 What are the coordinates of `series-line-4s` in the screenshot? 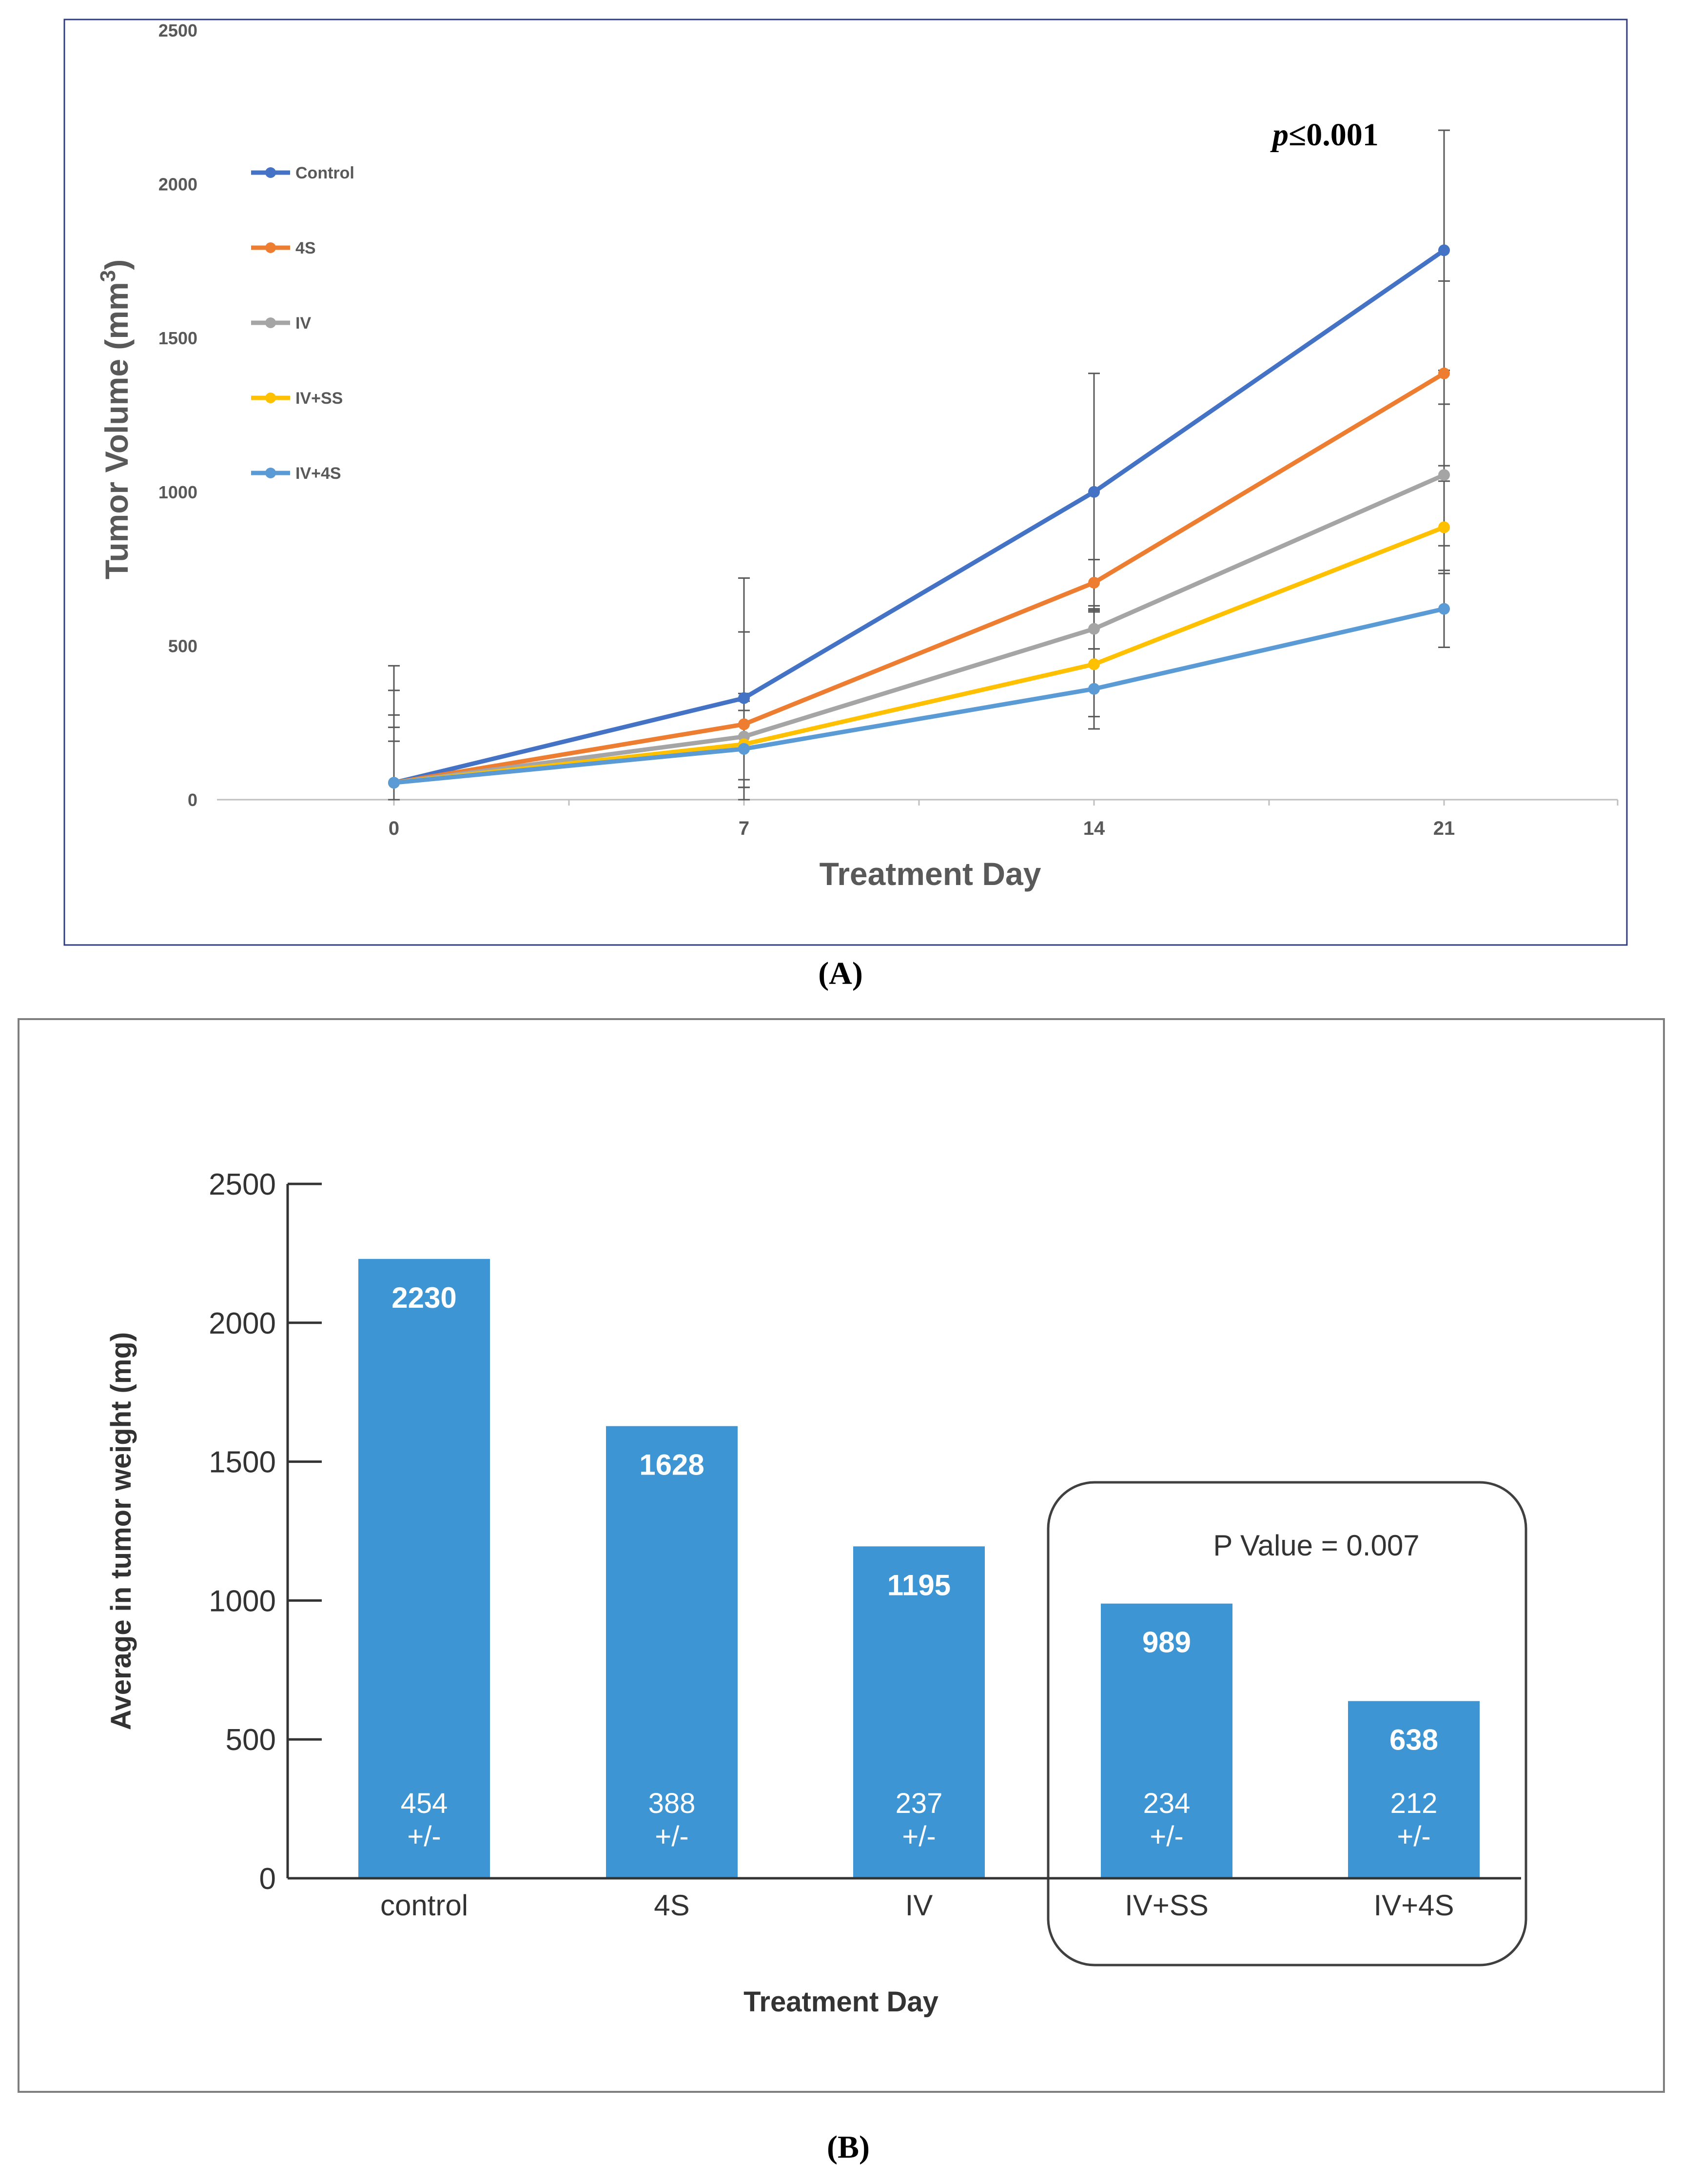 It's located at (918, 578).